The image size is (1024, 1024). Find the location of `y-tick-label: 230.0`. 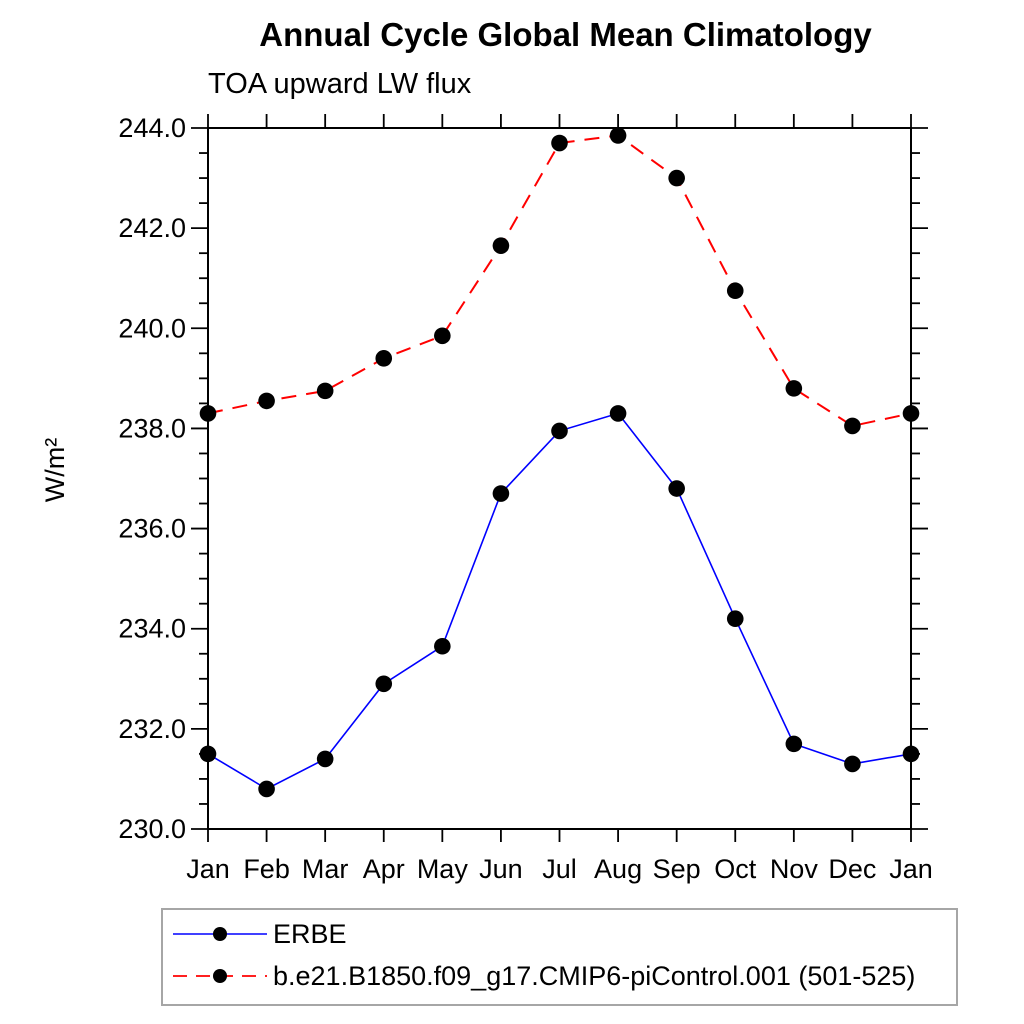

y-tick-label: 230.0 is located at coordinates (152, 829).